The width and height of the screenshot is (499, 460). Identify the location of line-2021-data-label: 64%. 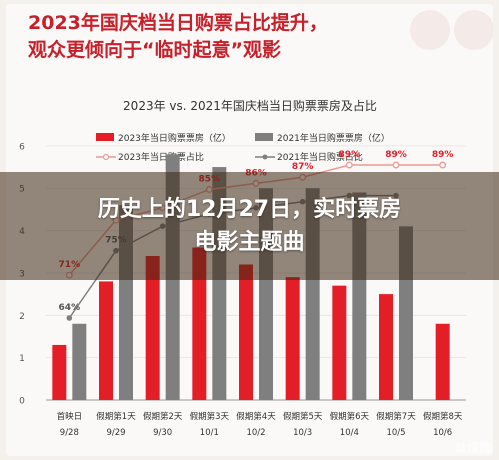
(70, 308).